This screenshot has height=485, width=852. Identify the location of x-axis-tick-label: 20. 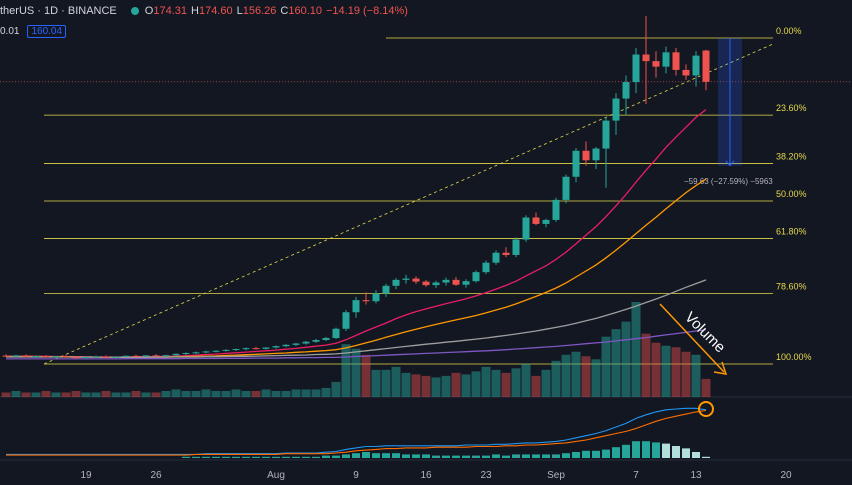
(786, 475).